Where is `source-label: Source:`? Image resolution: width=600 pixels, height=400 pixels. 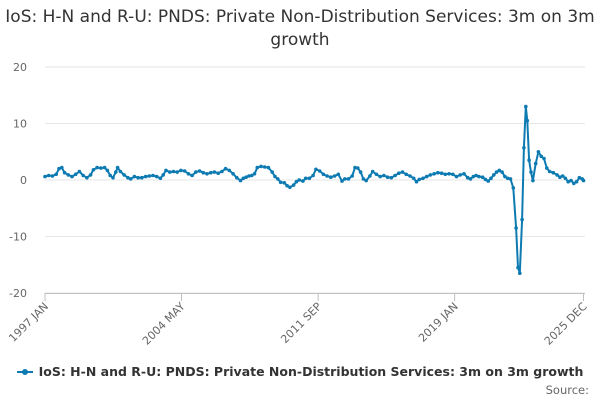
source-label: Source: is located at coordinates (567, 390).